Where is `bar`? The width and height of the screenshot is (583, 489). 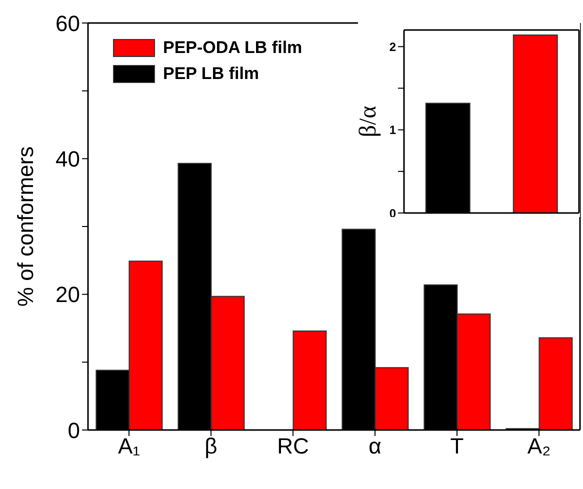 bar is located at coordinates (309, 380).